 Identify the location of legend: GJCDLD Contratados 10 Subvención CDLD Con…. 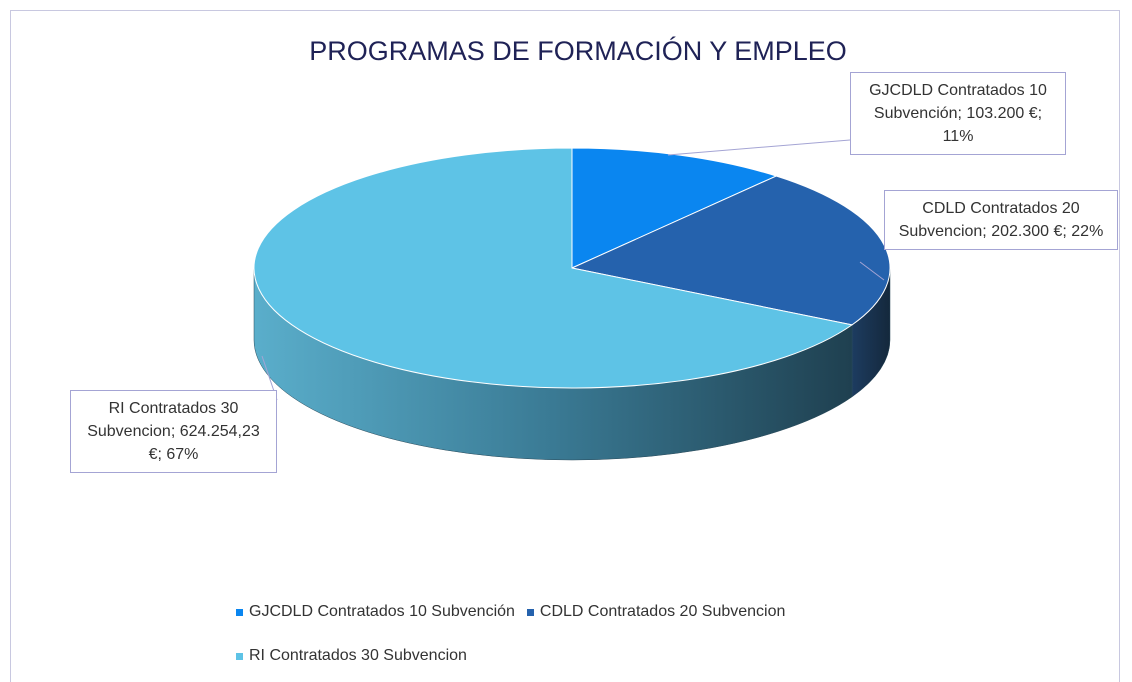
(596, 634).